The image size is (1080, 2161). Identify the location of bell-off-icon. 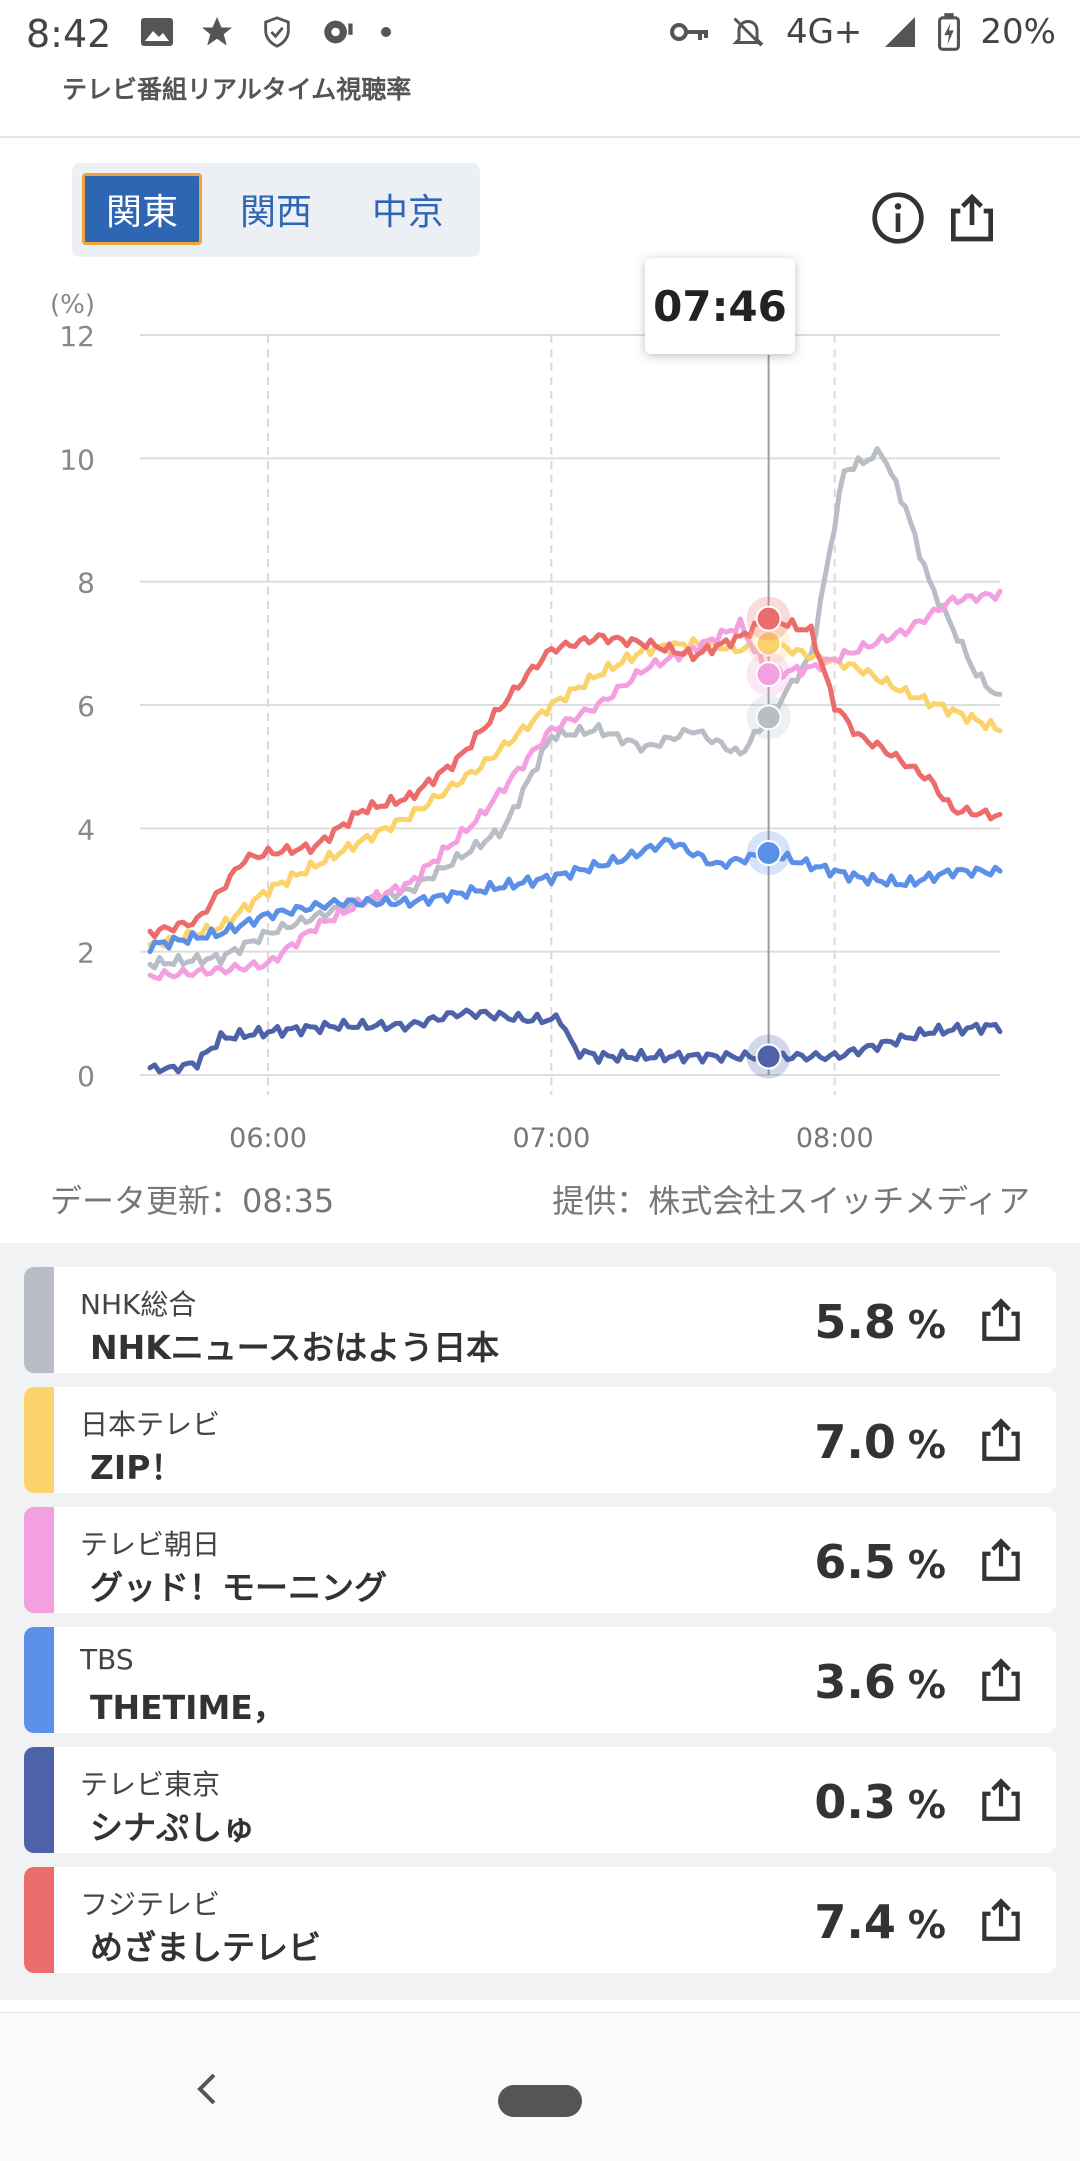
(748, 32).